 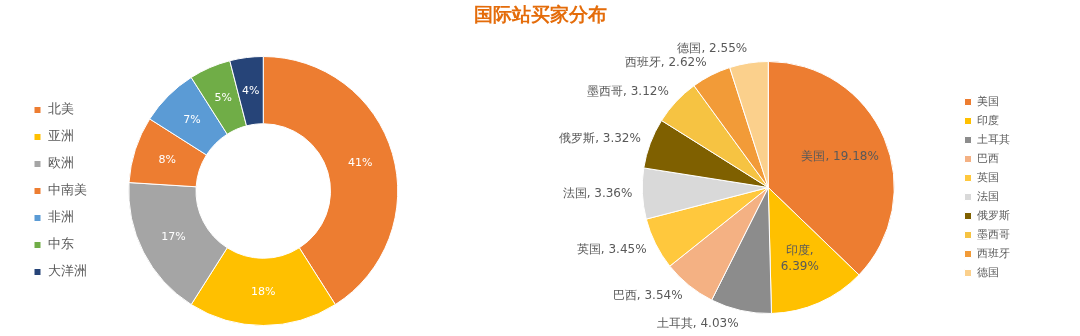 What do you see at coordinates (600, 137) in the screenshot?
I see `data-label: 俄罗斯, 3.32%` at bounding box center [600, 137].